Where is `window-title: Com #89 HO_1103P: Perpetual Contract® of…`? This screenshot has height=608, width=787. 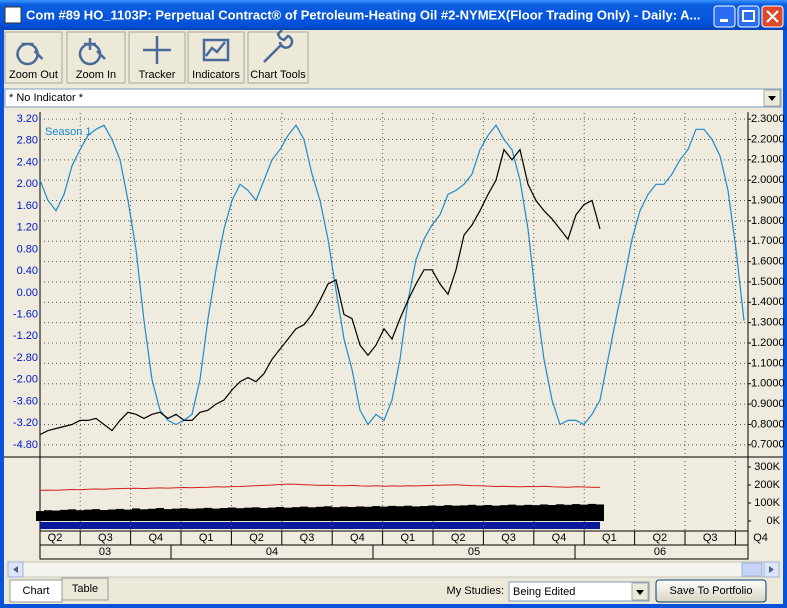
window-title: Com #89 HO_1103P: Perpetual Contract® of… is located at coordinates (363, 14).